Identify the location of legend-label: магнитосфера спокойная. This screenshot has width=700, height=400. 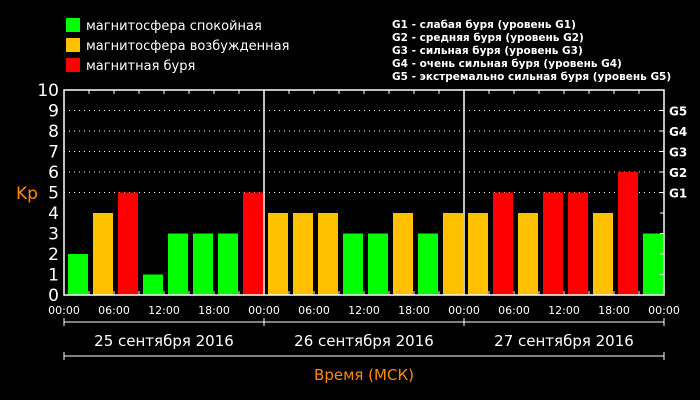
(174, 26).